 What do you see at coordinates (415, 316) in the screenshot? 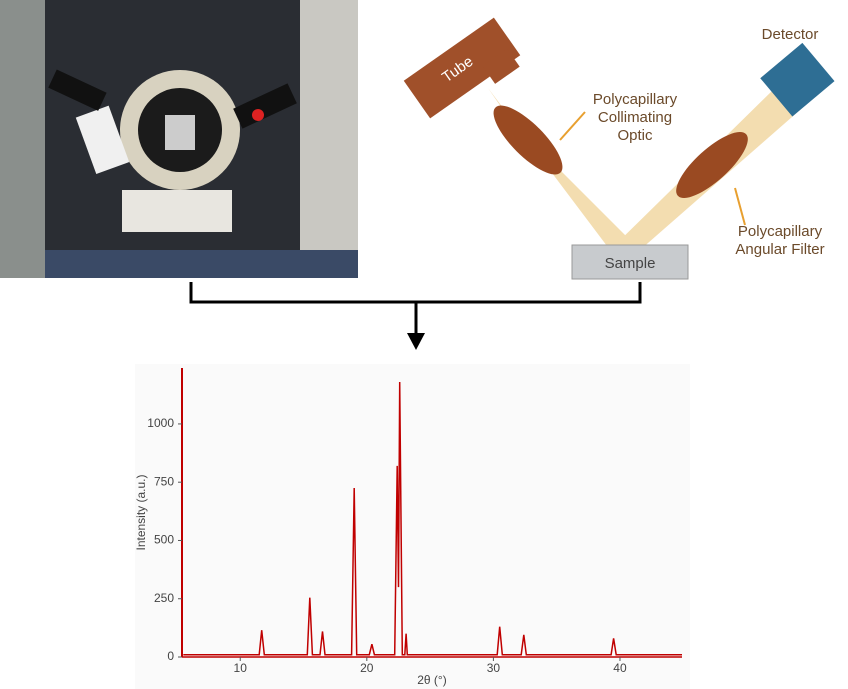
I see `connector` at bounding box center [415, 316].